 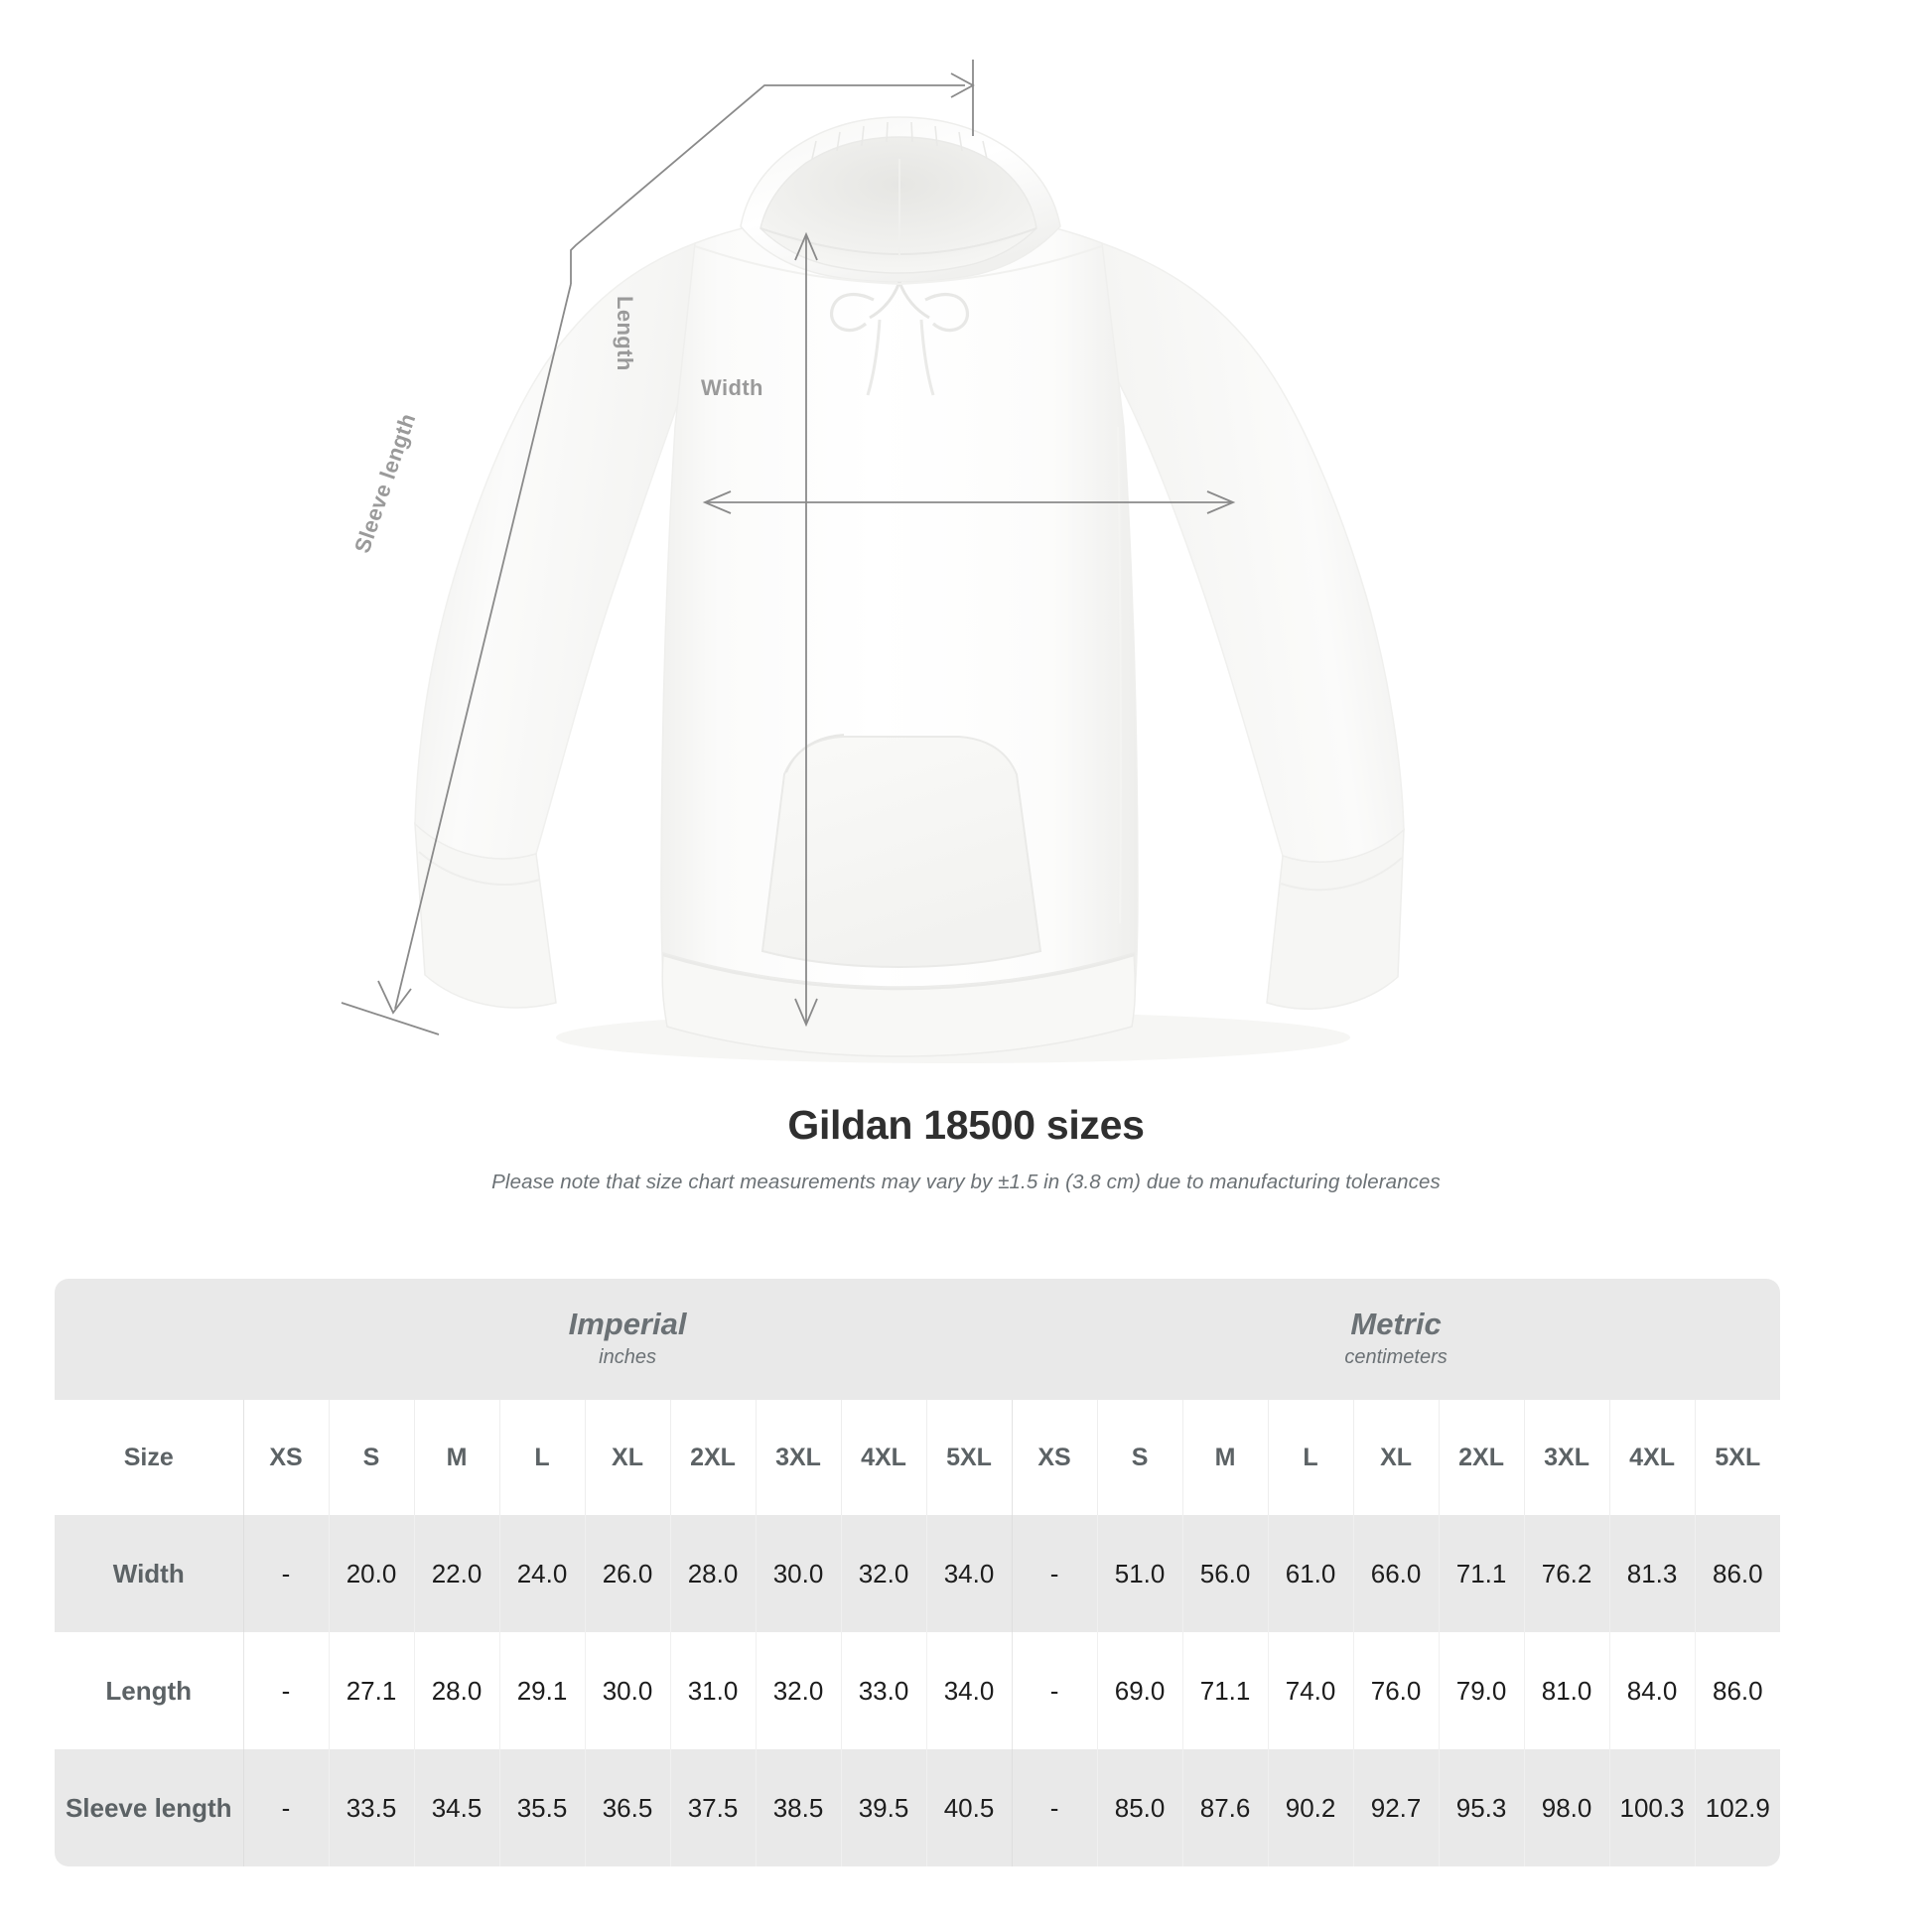 What do you see at coordinates (1738, 1690) in the screenshot?
I see `cell-length-metric-5xl: 86.0` at bounding box center [1738, 1690].